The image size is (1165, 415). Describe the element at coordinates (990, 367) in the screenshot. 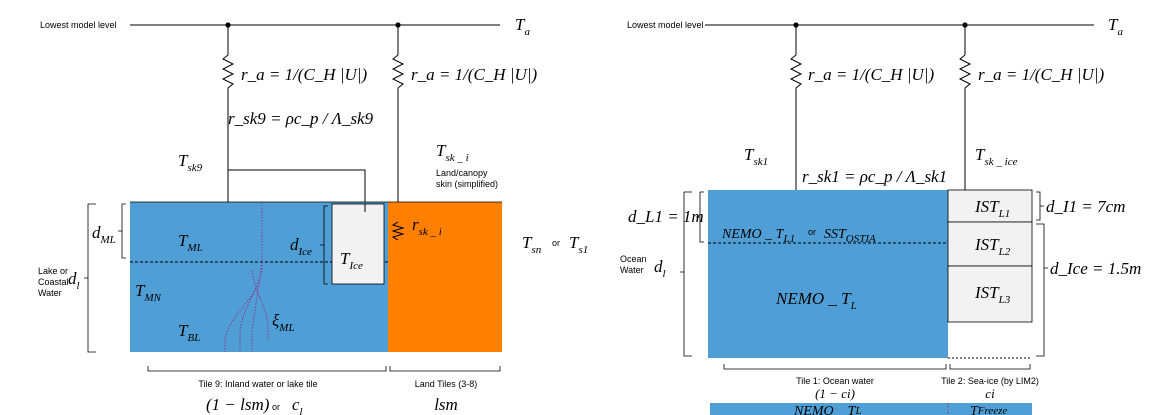

I see `right-tile2-bracket` at that location.